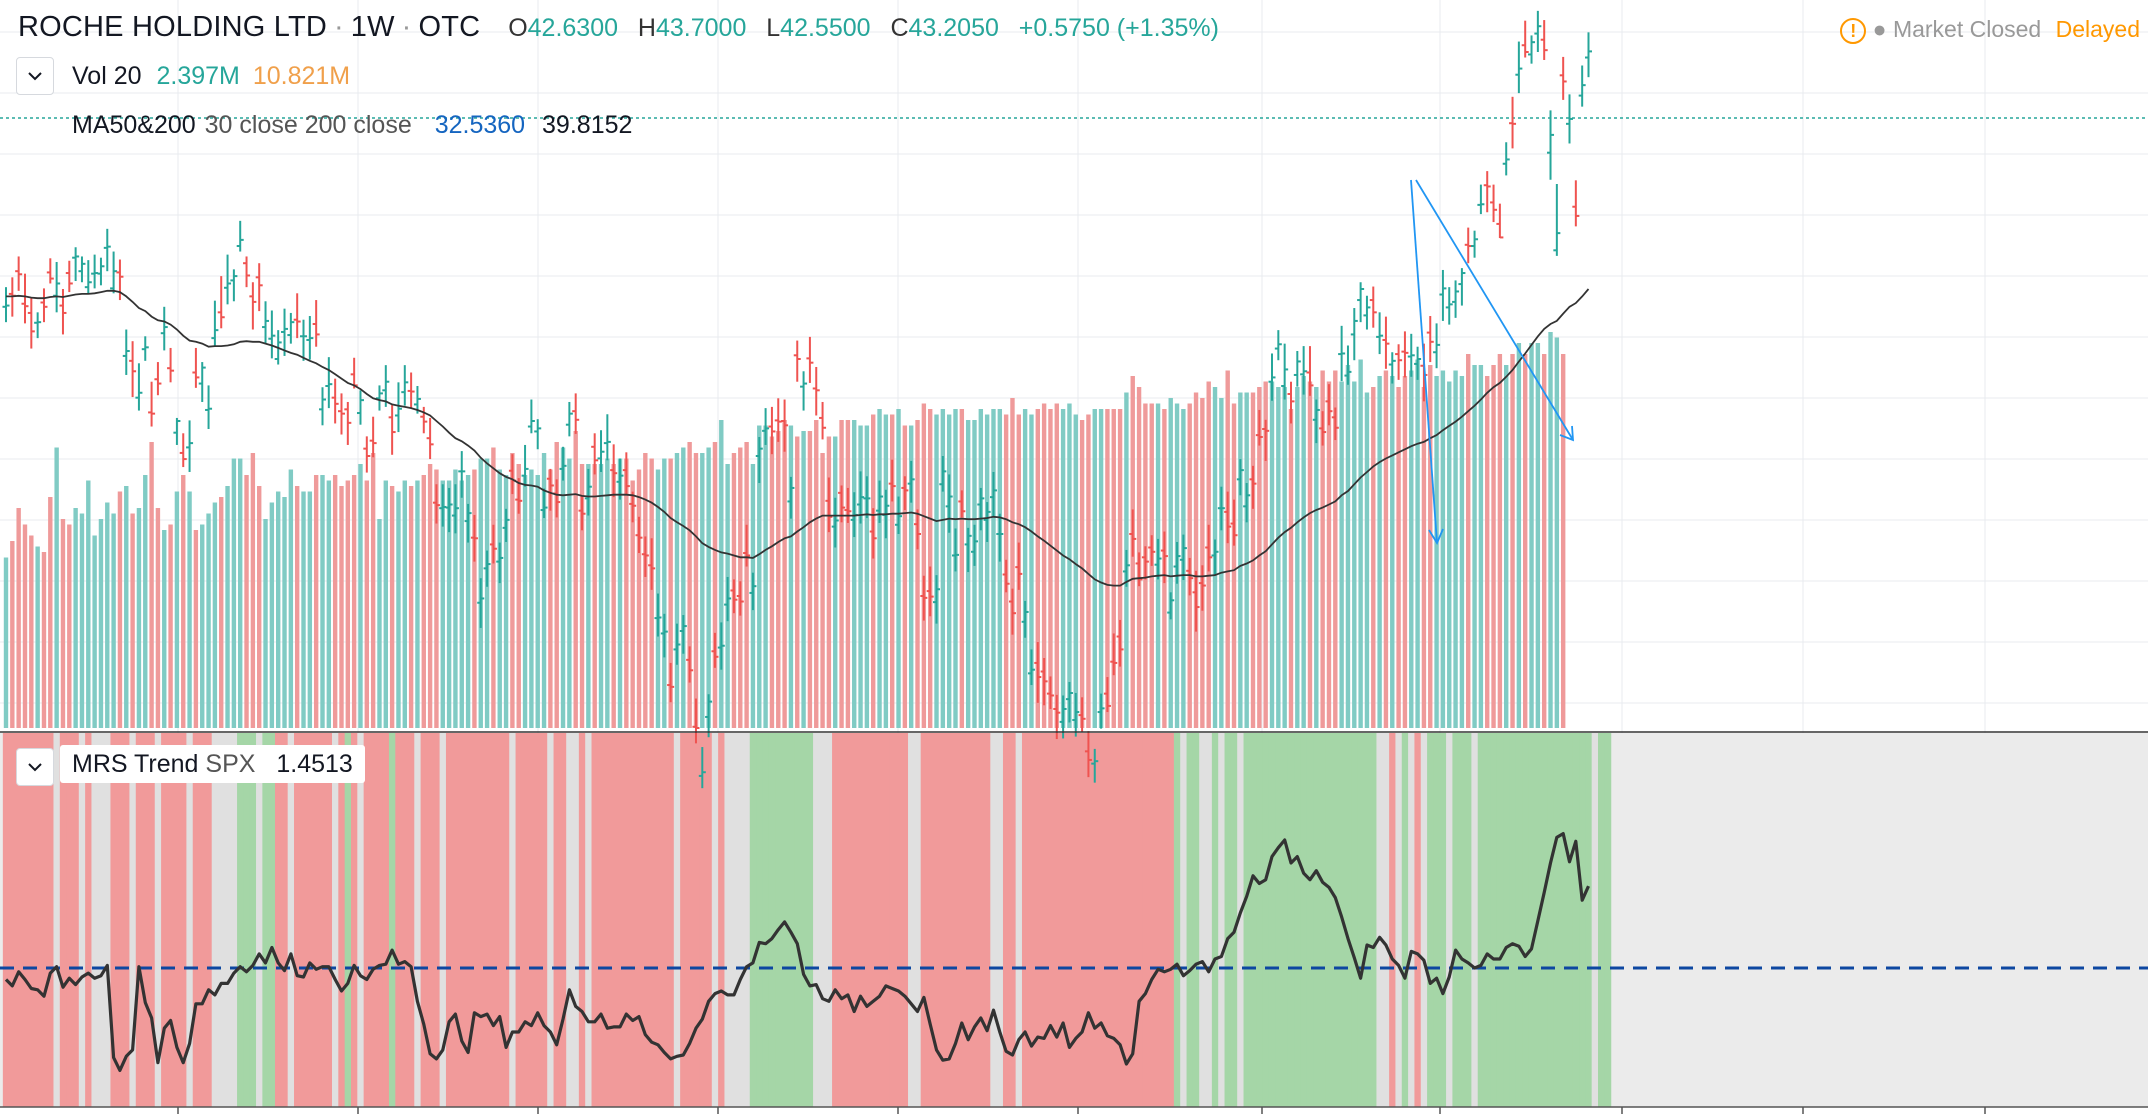  I want to click on market-status: ! ● Market Closed Delayed, so click(1990, 29).